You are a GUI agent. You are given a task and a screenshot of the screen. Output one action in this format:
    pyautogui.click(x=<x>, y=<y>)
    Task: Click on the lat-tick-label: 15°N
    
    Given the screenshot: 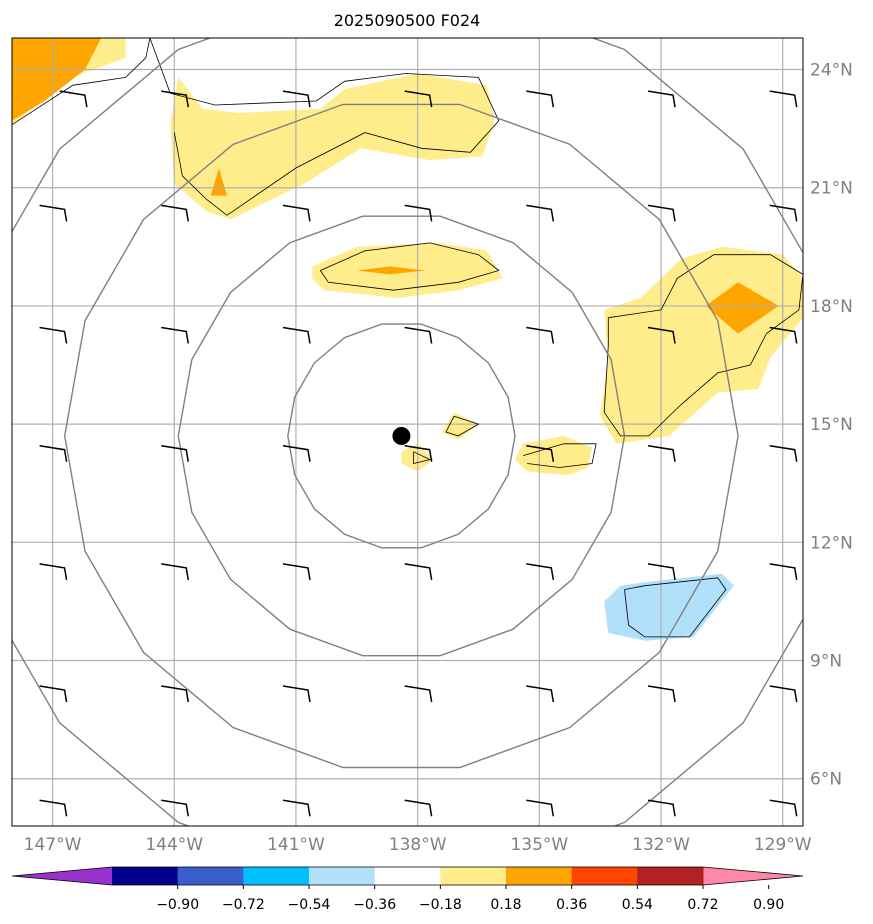 What is the action you would take?
    pyautogui.click(x=831, y=425)
    